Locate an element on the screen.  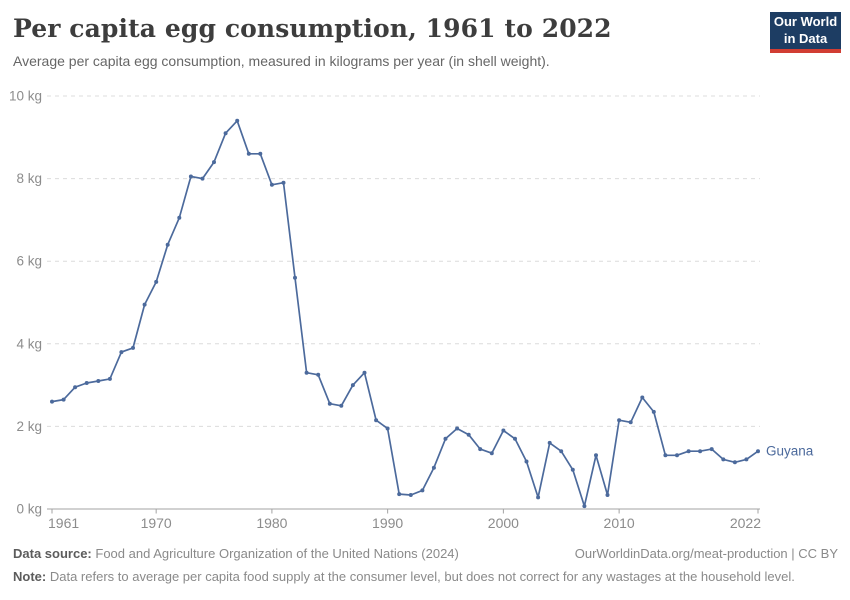
x-tick-label-2022: 2022 is located at coordinates (745, 523).